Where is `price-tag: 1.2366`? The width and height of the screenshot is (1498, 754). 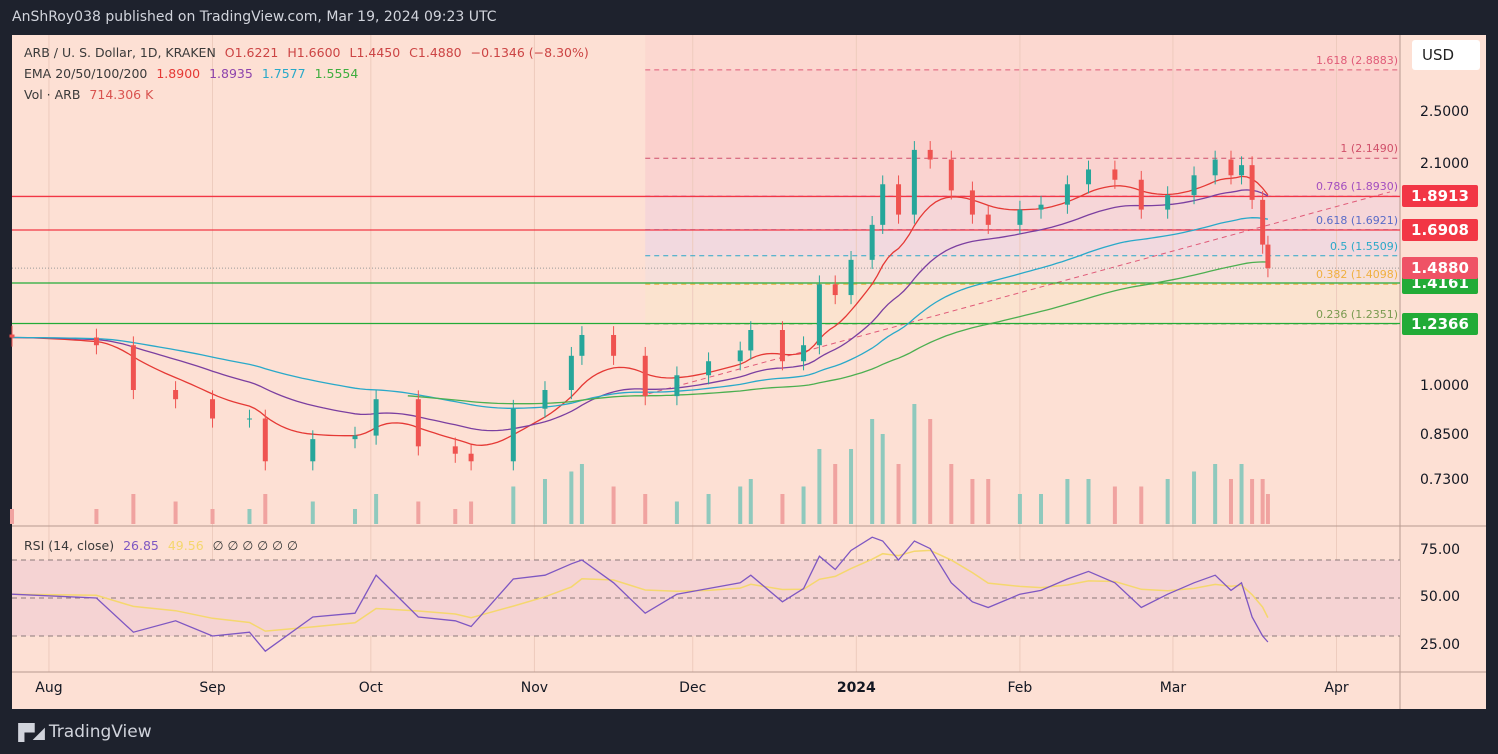
price-tag: 1.2366 is located at coordinates (1440, 323).